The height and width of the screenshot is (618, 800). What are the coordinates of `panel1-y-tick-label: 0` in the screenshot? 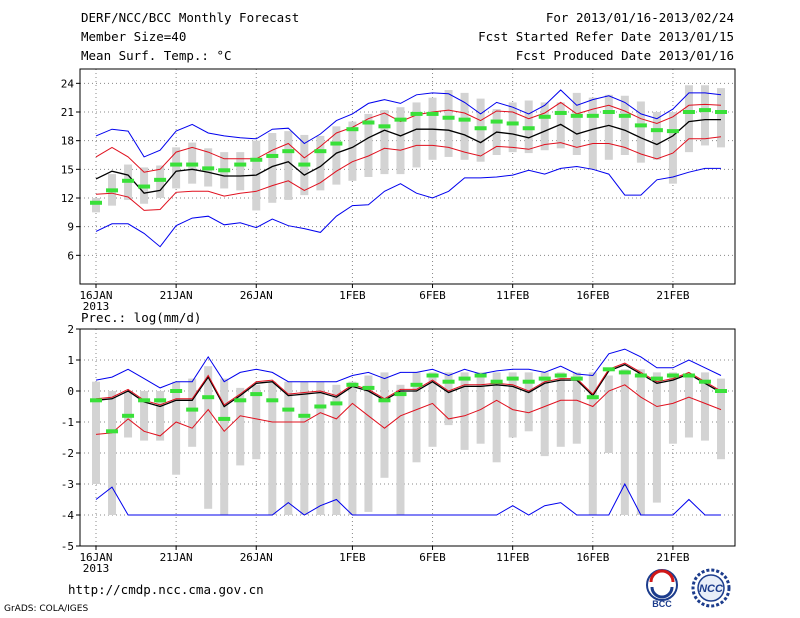 It's located at (70, 391).